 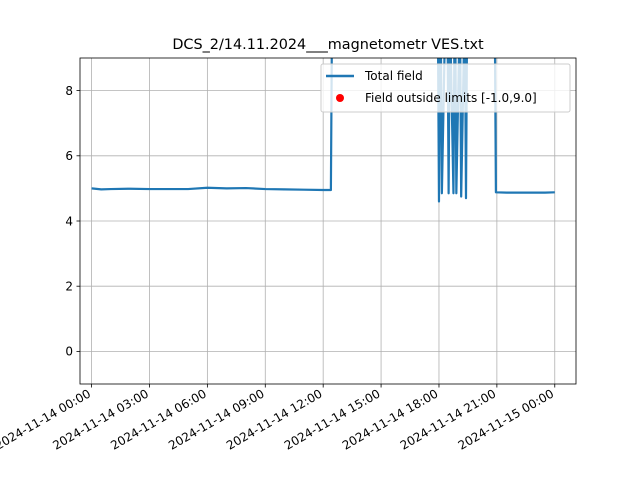 What do you see at coordinates (69, 91) in the screenshot?
I see `y-tick-label: 8` at bounding box center [69, 91].